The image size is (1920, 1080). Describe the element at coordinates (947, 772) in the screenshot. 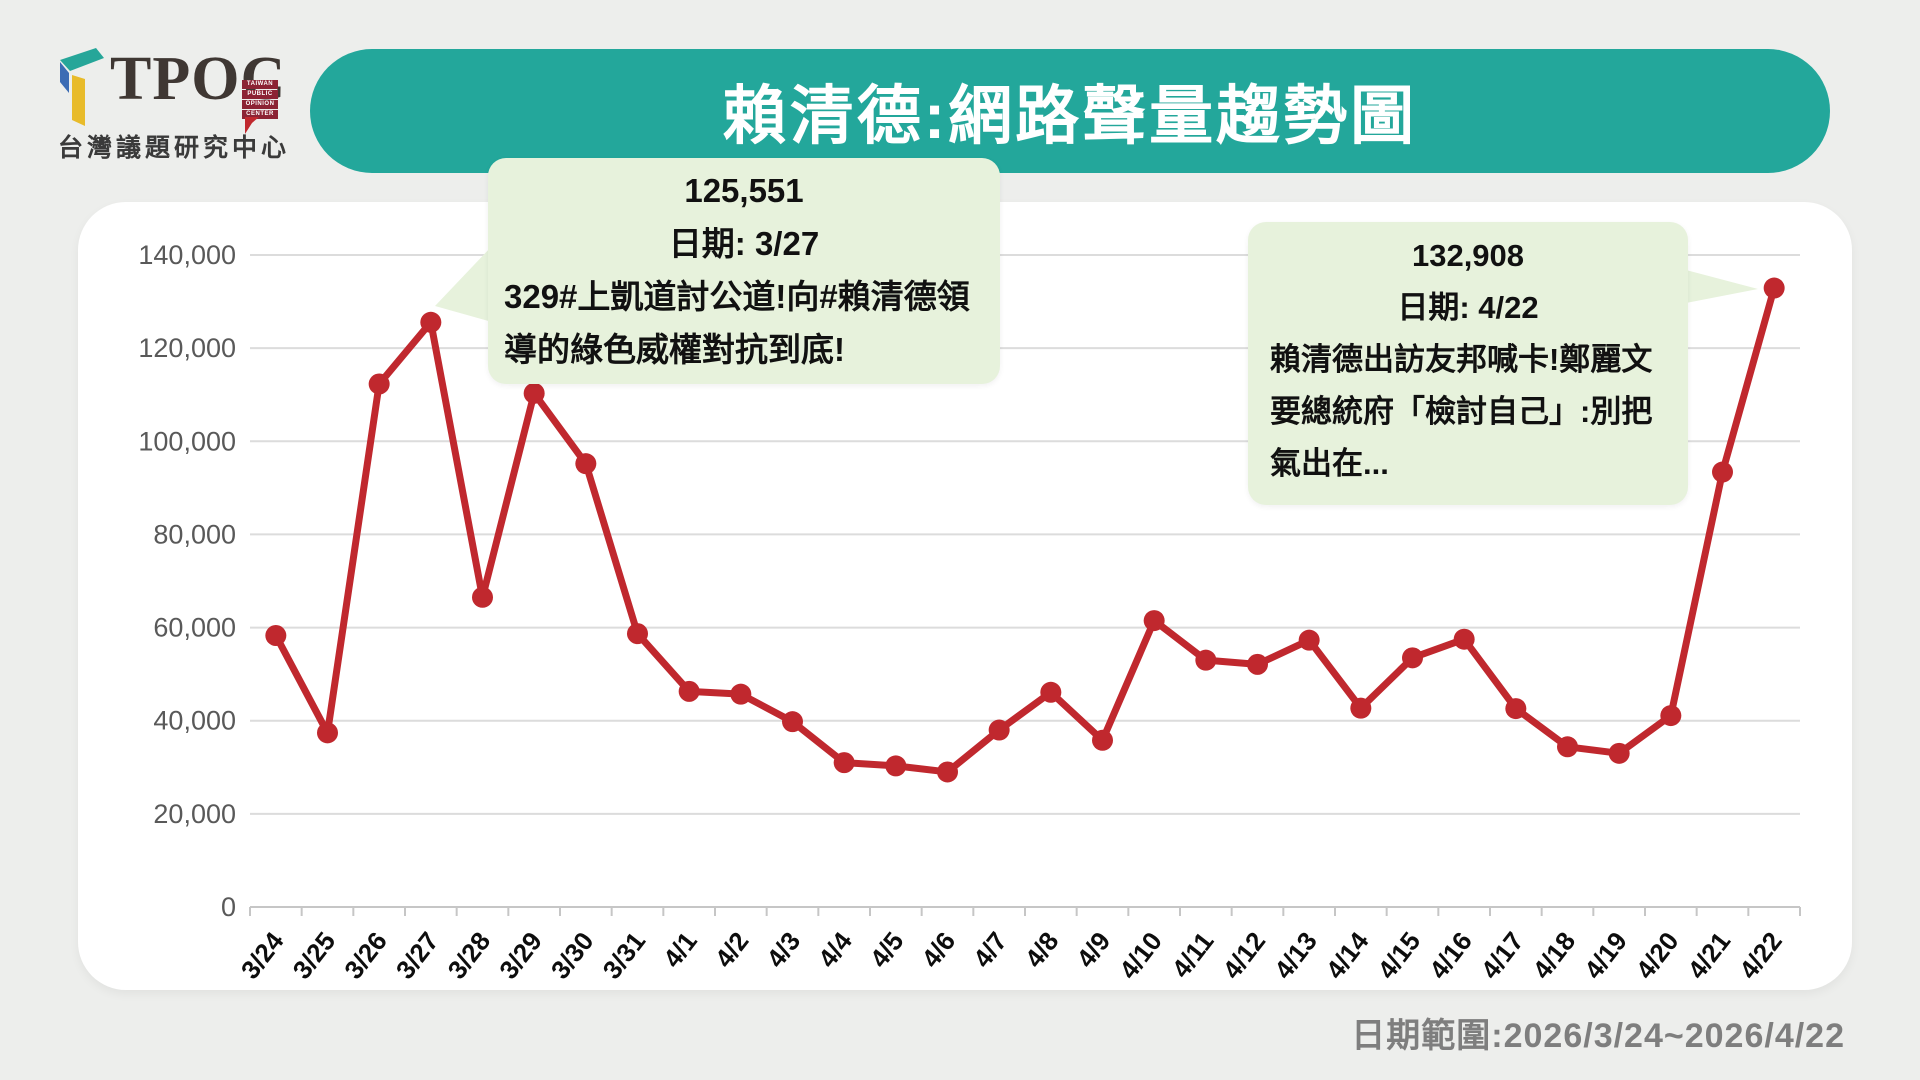

I see `data-point-4/6` at that location.